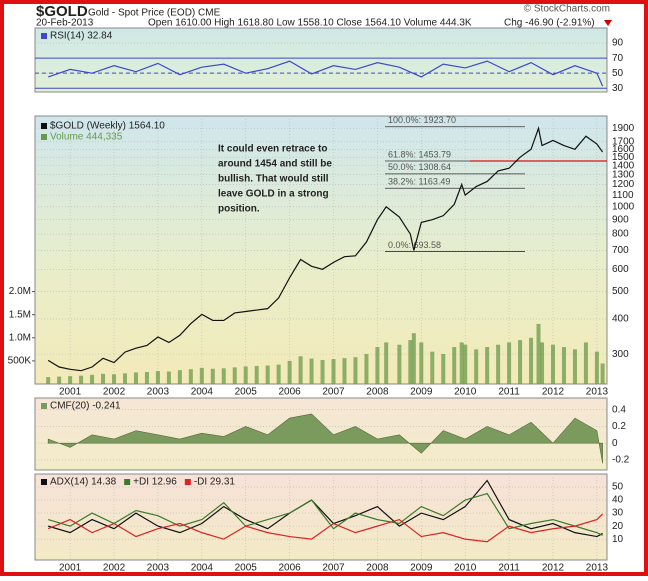 The image size is (648, 581). Describe the element at coordinates (273, 179) in the screenshot. I see `annotation: bullish. That would still` at that location.